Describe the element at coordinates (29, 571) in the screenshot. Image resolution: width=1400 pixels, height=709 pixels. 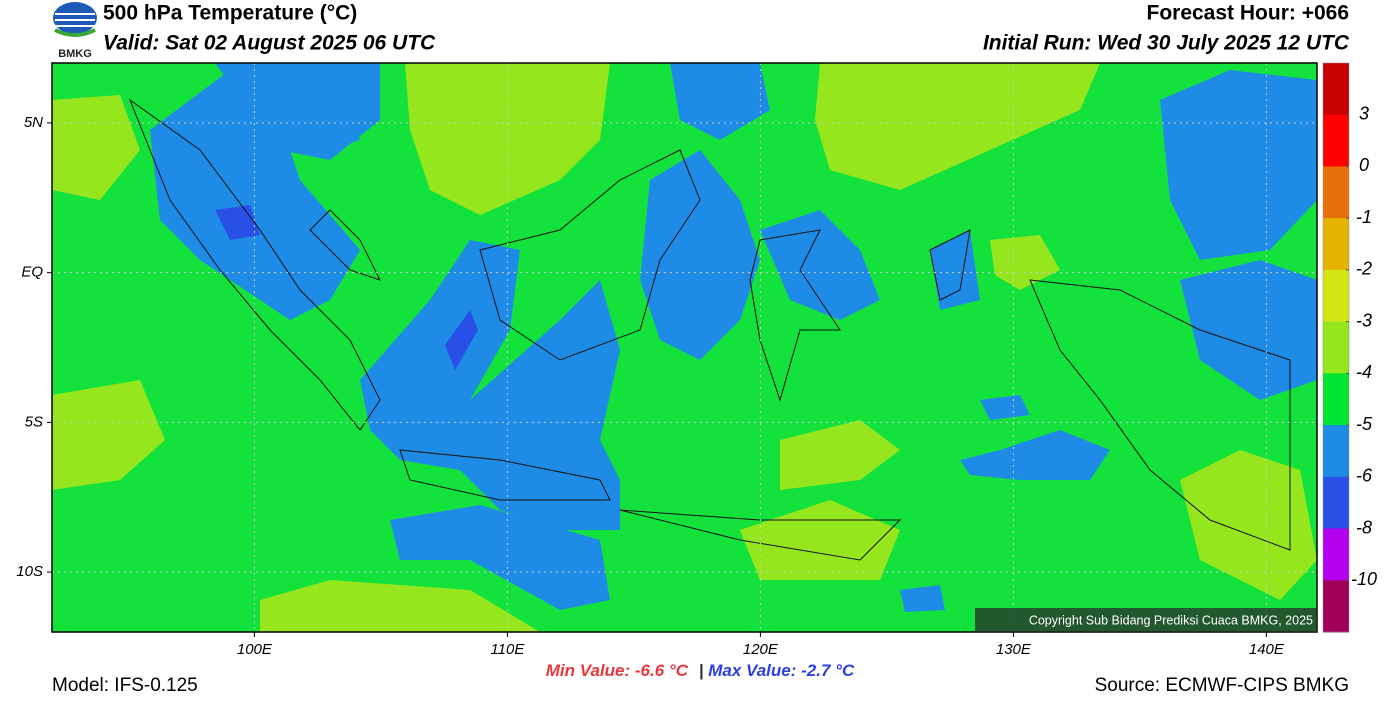
I see `y-tick-label: 10S` at that location.